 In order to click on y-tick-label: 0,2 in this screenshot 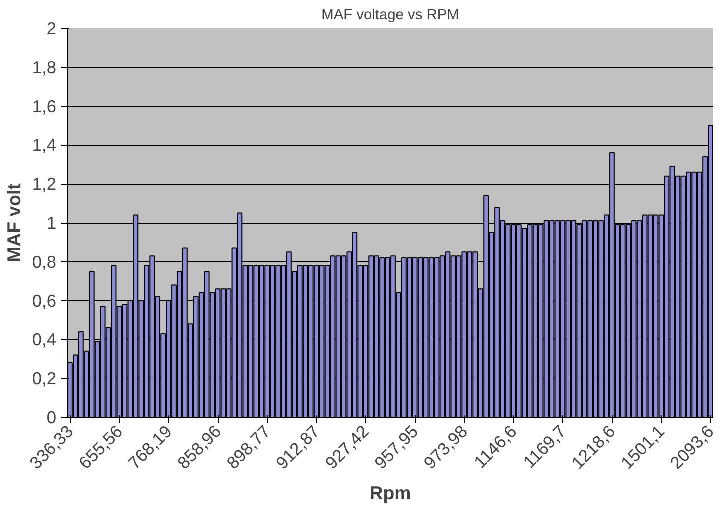, I will do `click(44, 378)`.